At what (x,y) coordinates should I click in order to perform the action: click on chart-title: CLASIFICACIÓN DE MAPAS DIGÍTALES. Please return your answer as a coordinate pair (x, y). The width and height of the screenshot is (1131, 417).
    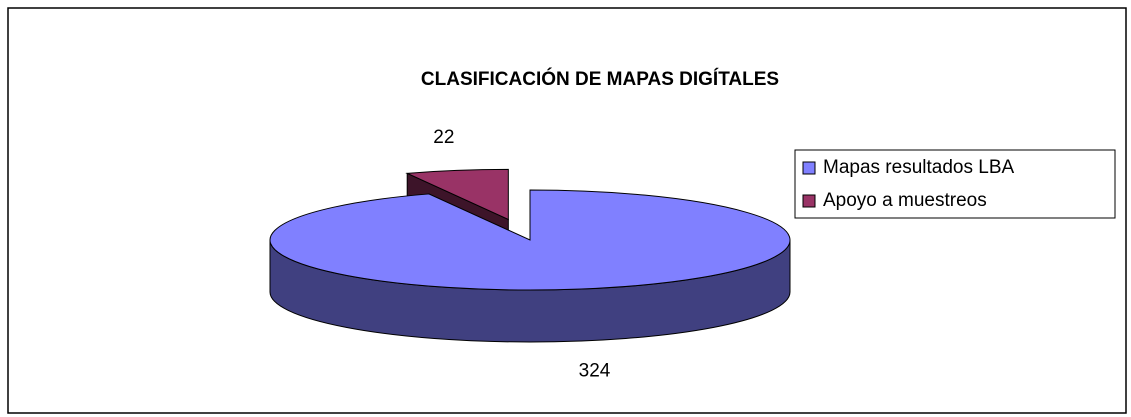
    Looking at the image, I should click on (600, 79).